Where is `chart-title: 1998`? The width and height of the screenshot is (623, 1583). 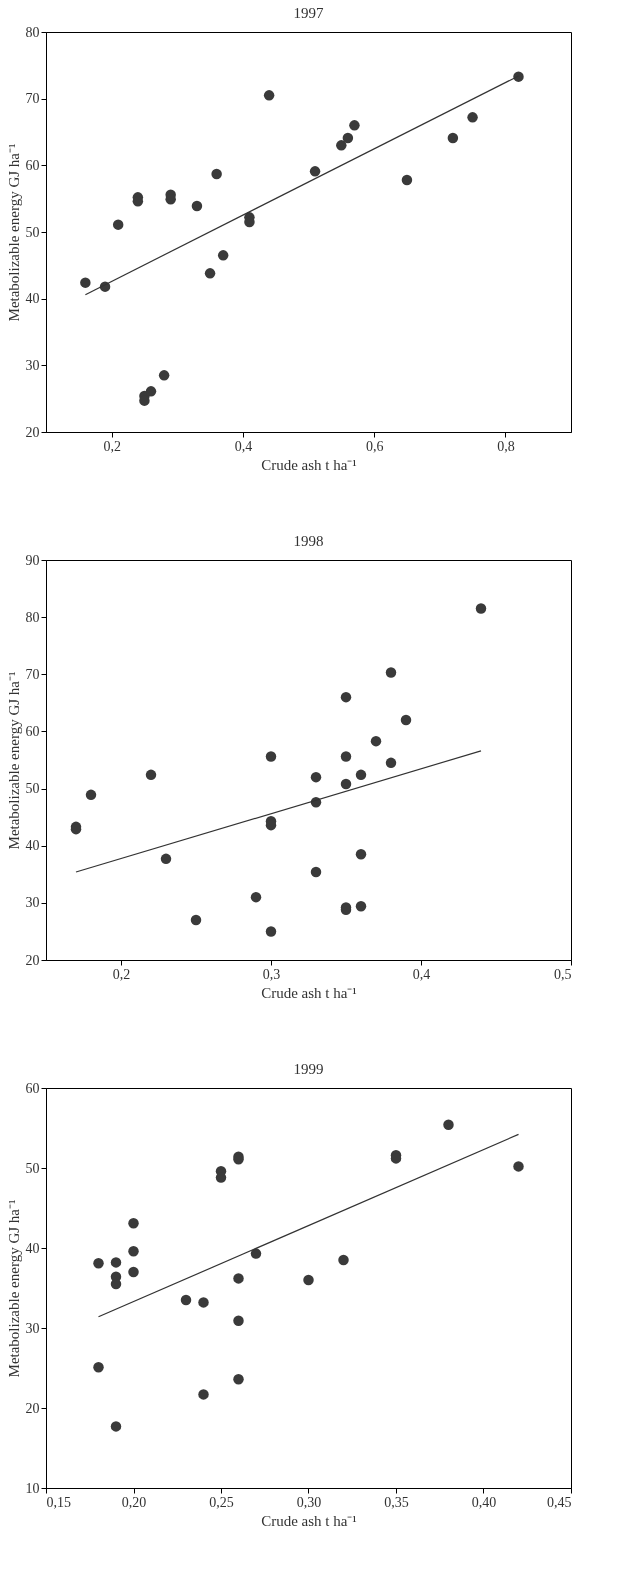 chart-title: 1998 is located at coordinates (308, 541).